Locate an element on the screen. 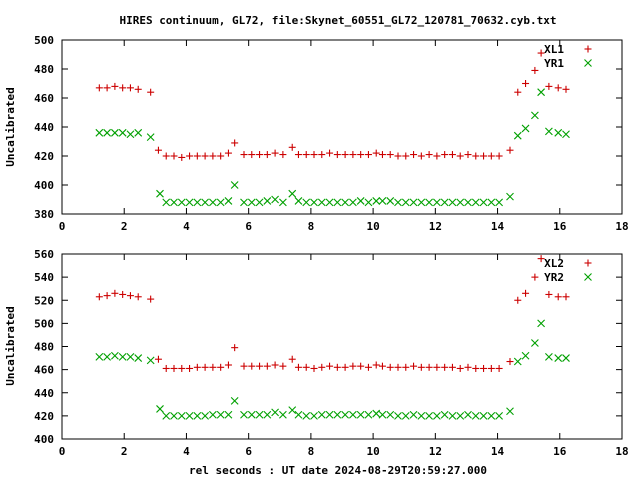 The height and width of the screenshot is (480, 640). x-tick-label: 10 is located at coordinates (372, 451).